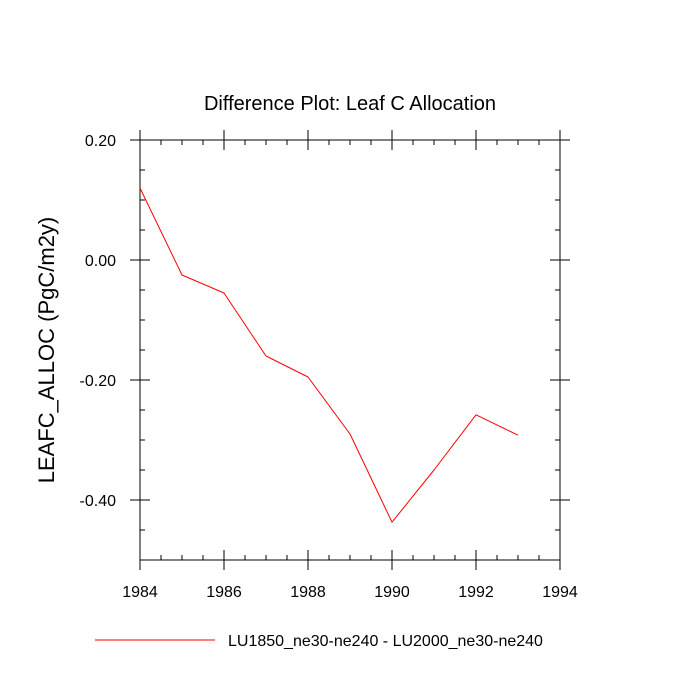 The height and width of the screenshot is (700, 700). Describe the element at coordinates (476, 592) in the screenshot. I see `x-tick-label: 1992` at that location.